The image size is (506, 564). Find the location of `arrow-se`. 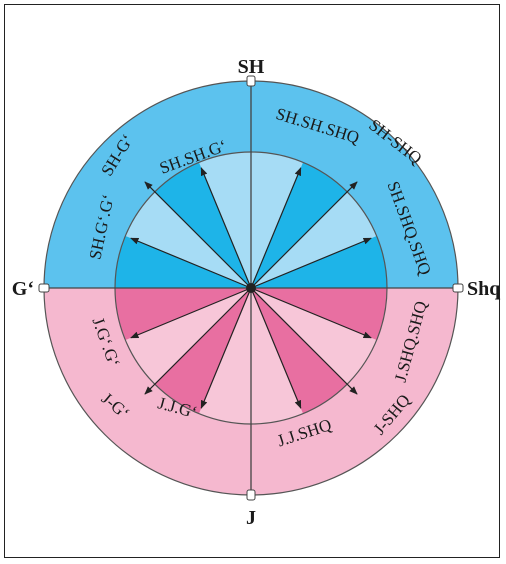

arrow-se is located at coordinates (304, 341).